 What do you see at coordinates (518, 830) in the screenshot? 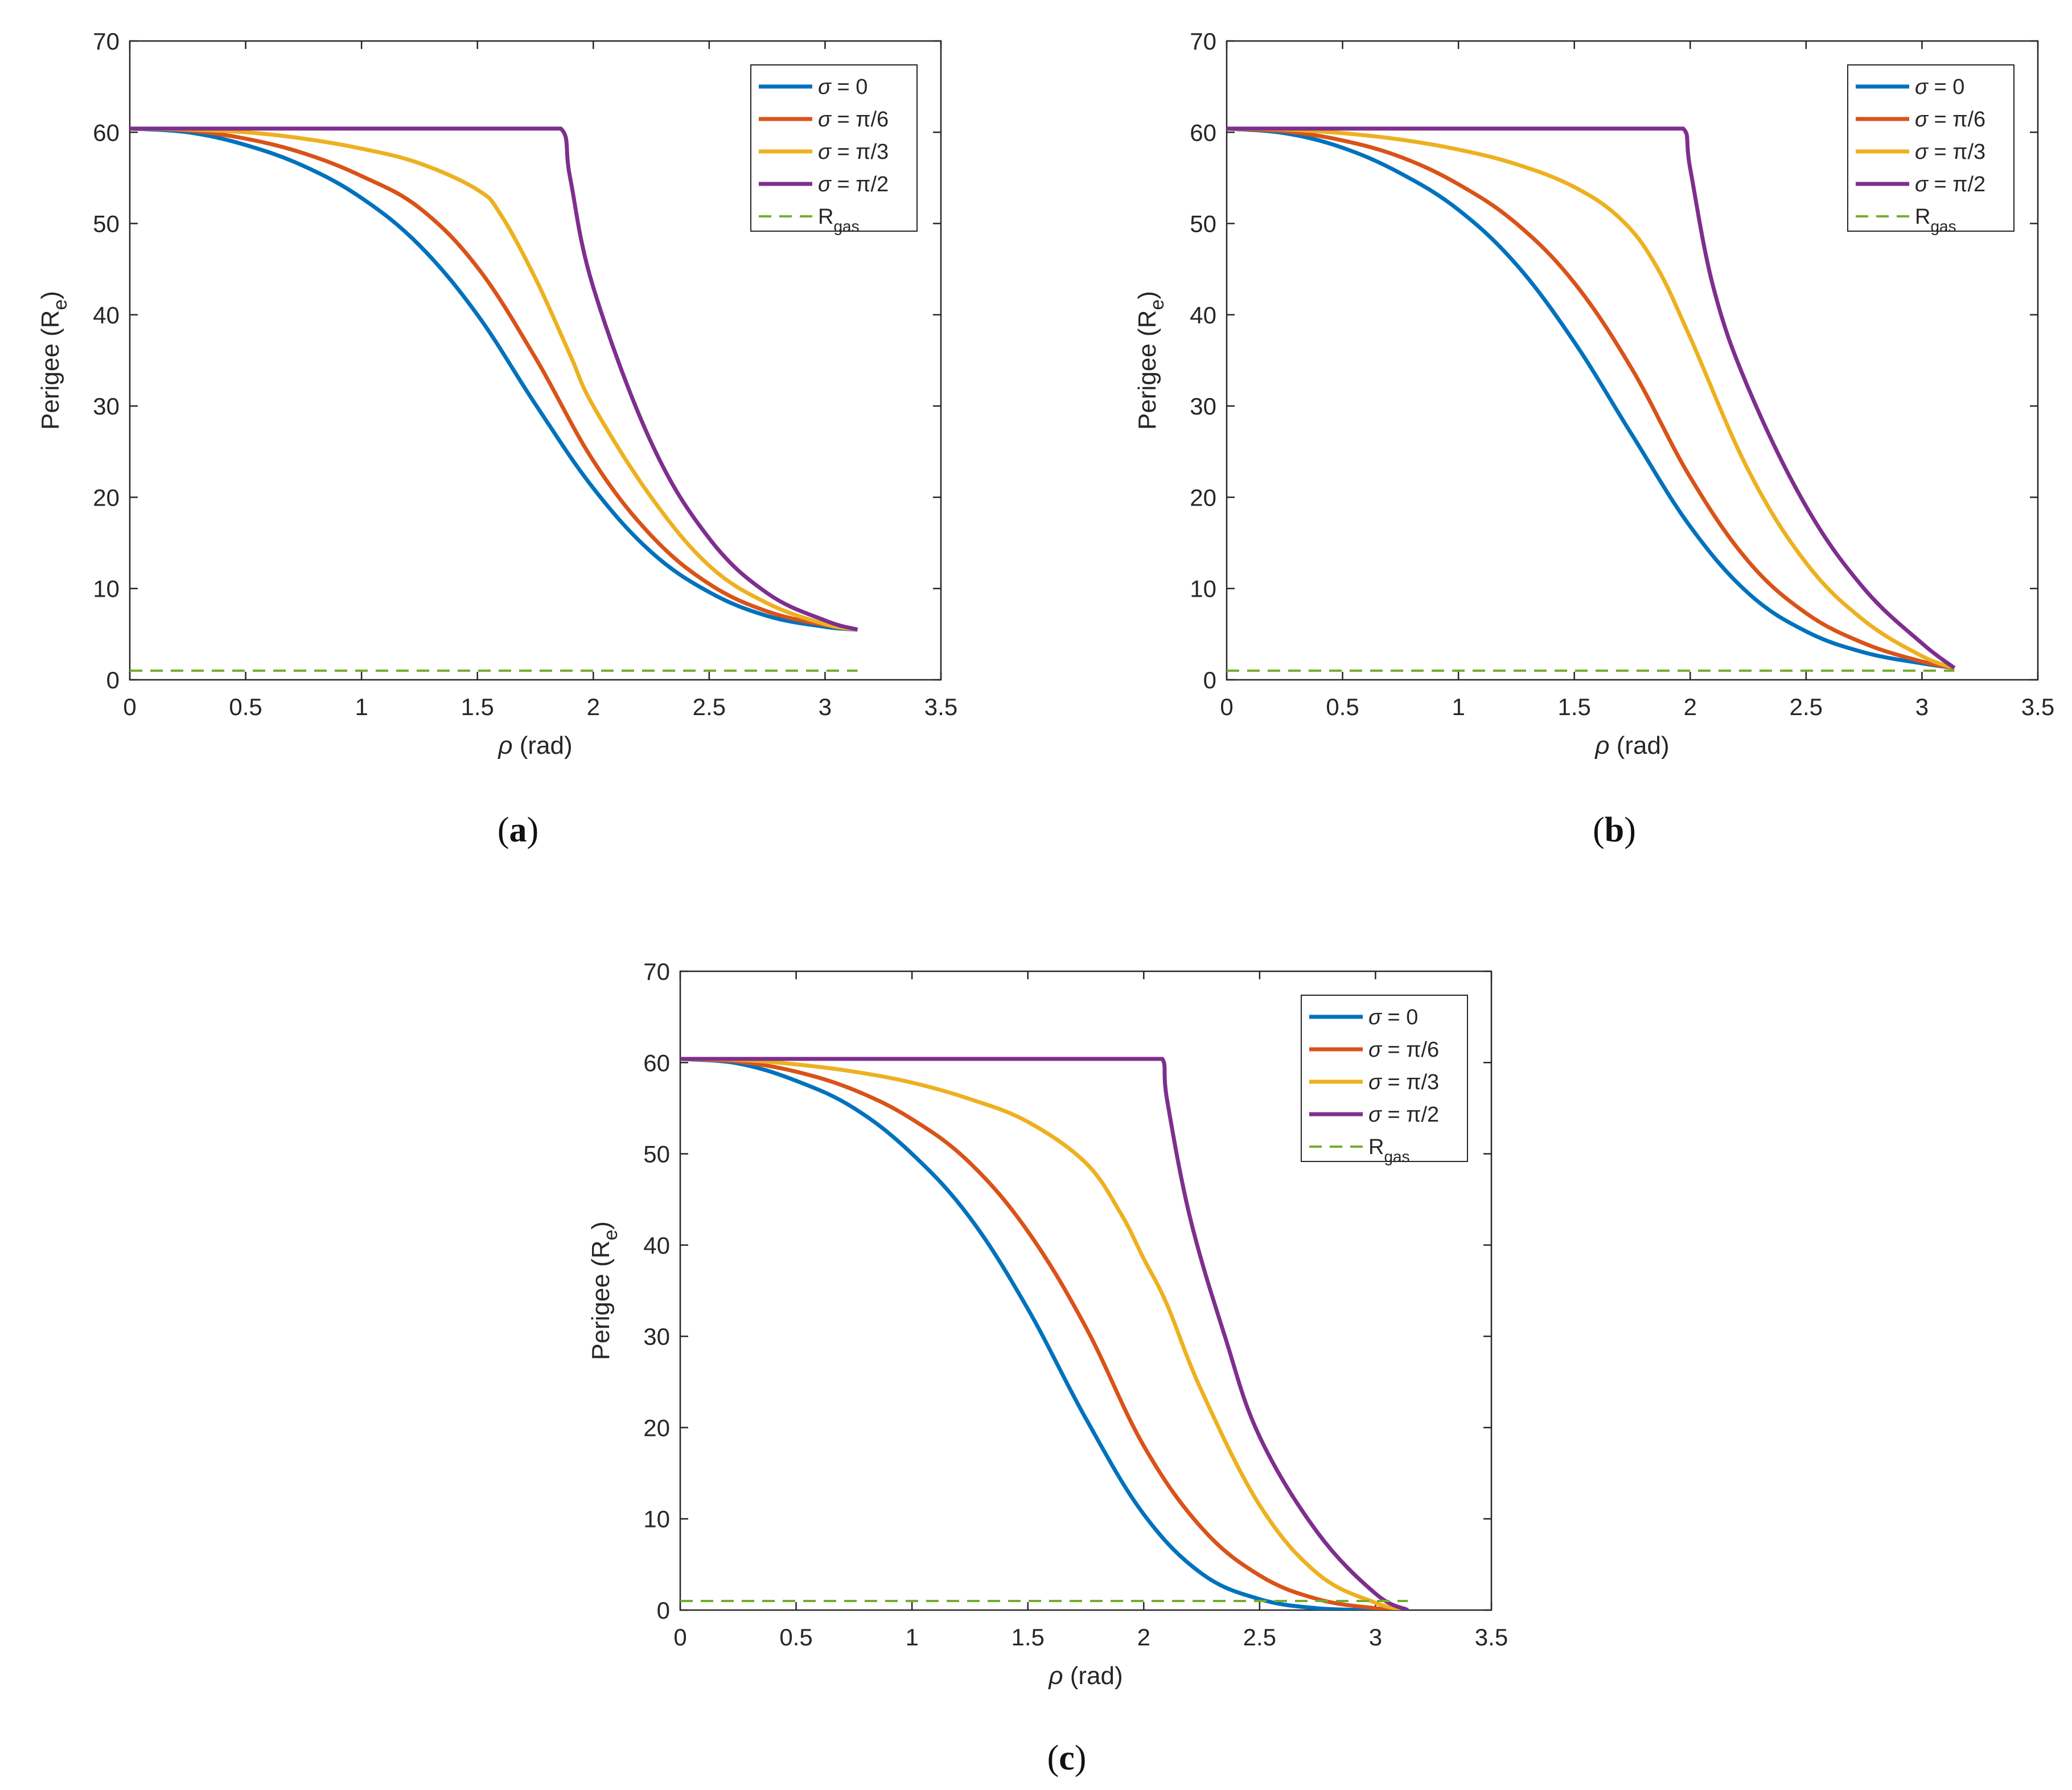
I see `panel-label: (a)` at bounding box center [518, 830].